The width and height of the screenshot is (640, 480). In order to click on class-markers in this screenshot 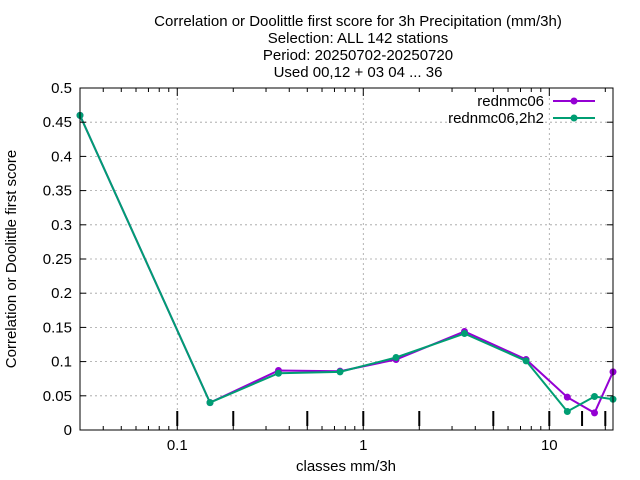, I will do `click(391, 418)`.